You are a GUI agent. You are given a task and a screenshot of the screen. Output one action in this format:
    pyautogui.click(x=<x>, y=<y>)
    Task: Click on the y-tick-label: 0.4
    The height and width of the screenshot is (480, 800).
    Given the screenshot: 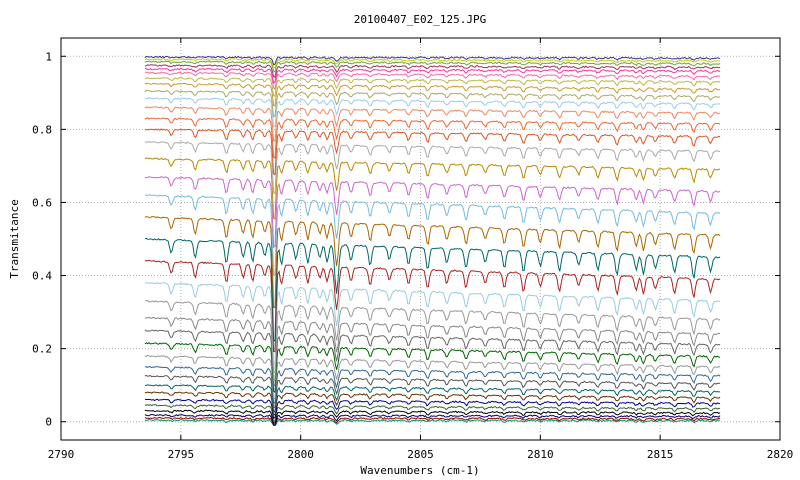 What is the action you would take?
    pyautogui.click(x=42, y=276)
    